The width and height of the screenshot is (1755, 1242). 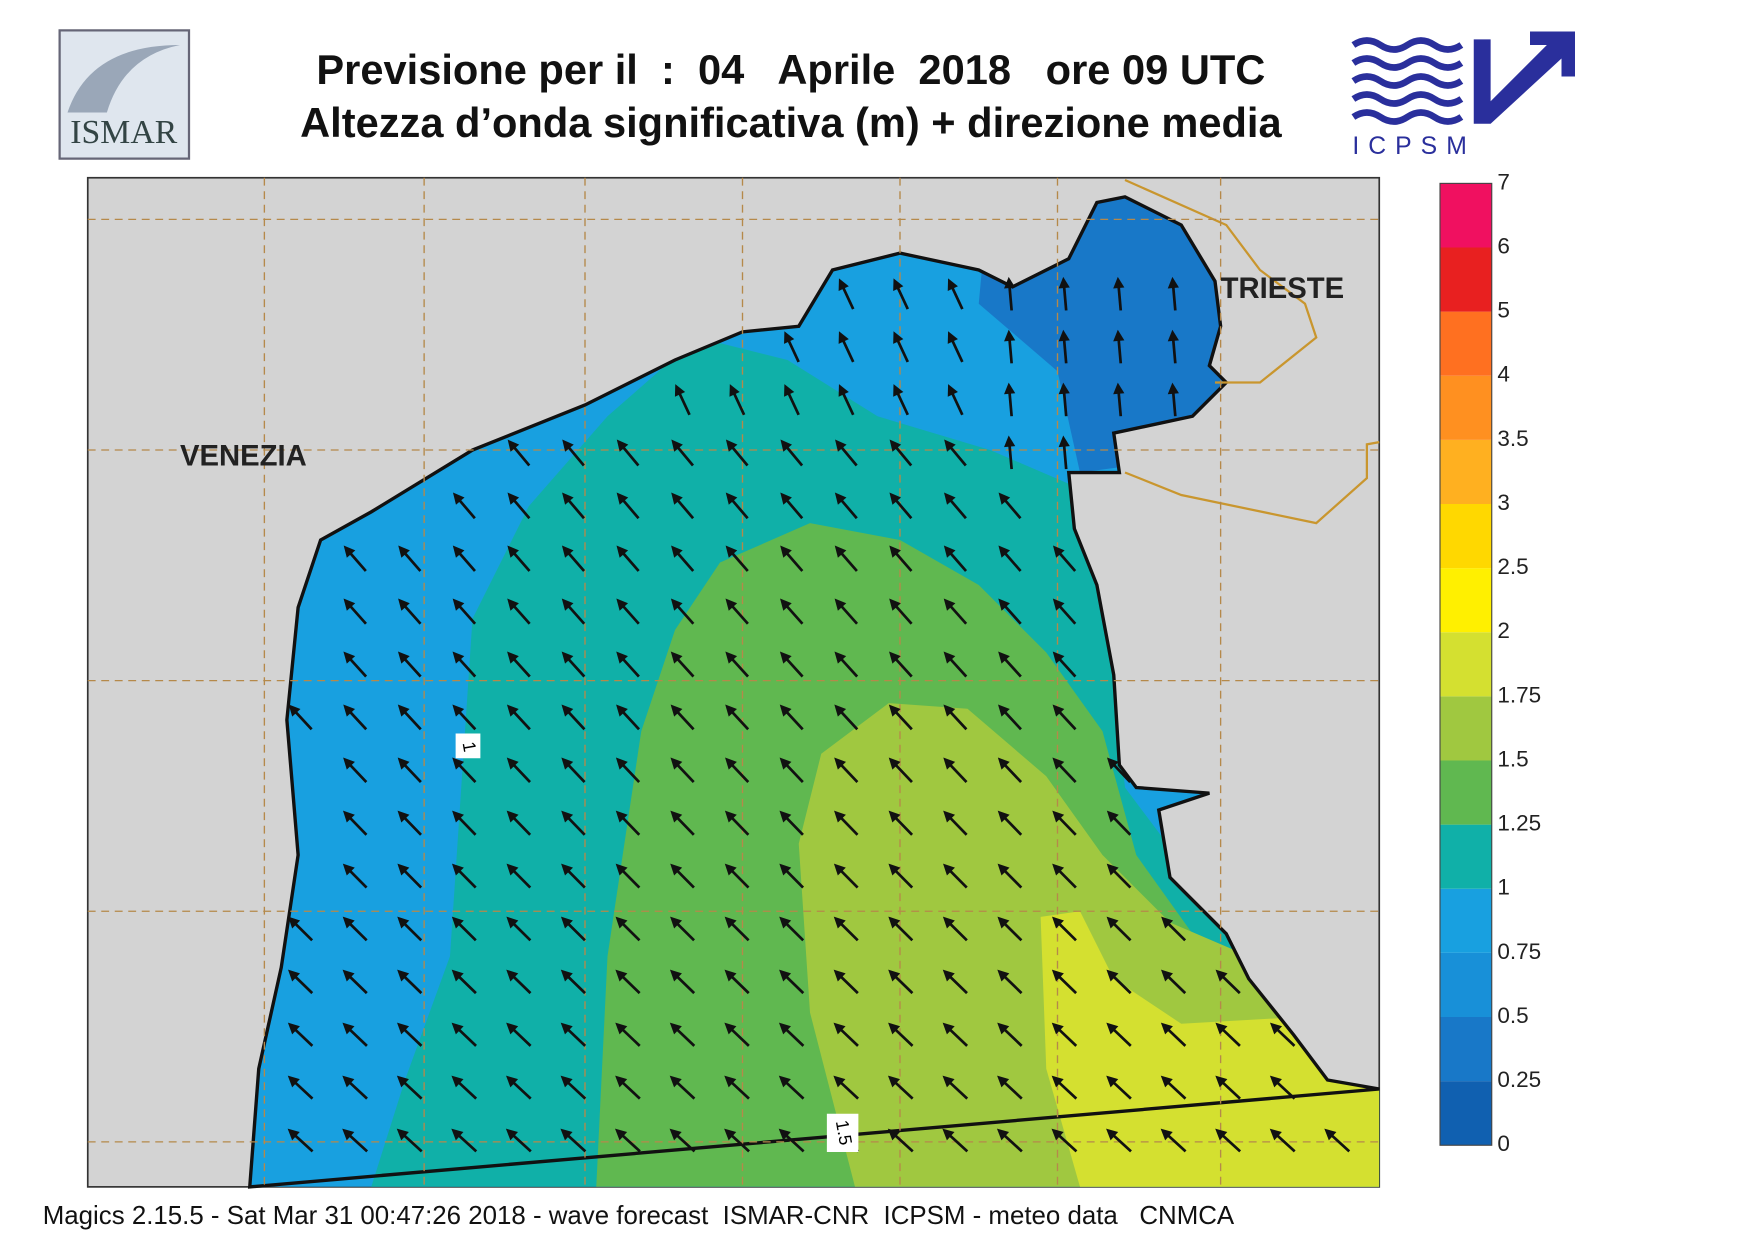 I want to click on border, so click(x=1252, y=351).